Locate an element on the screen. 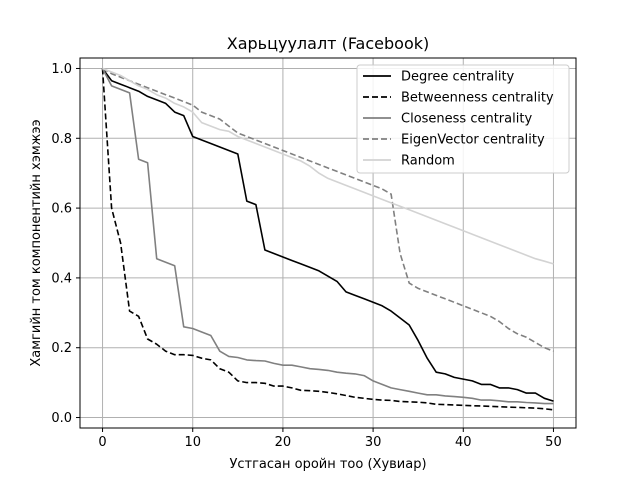 This screenshot has width=640, height=480. x-tick-label: 30 is located at coordinates (373, 442).